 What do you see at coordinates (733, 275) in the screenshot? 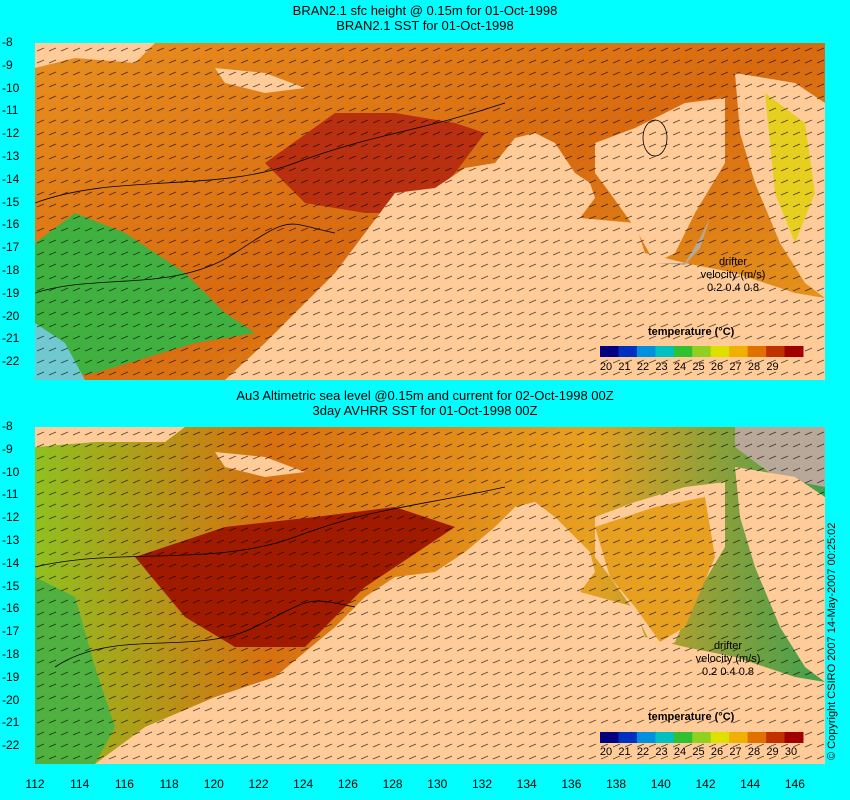
I see `top-drifter-subtitle: velocity (m/s)` at bounding box center [733, 275].